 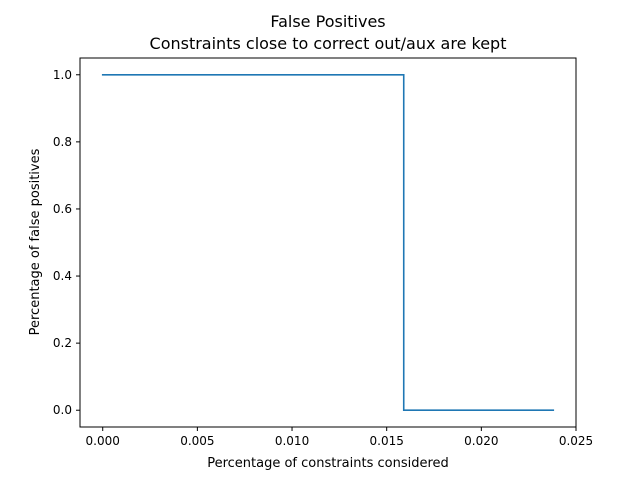 I want to click on y-tick-label: 0.6, so click(x=62, y=209).